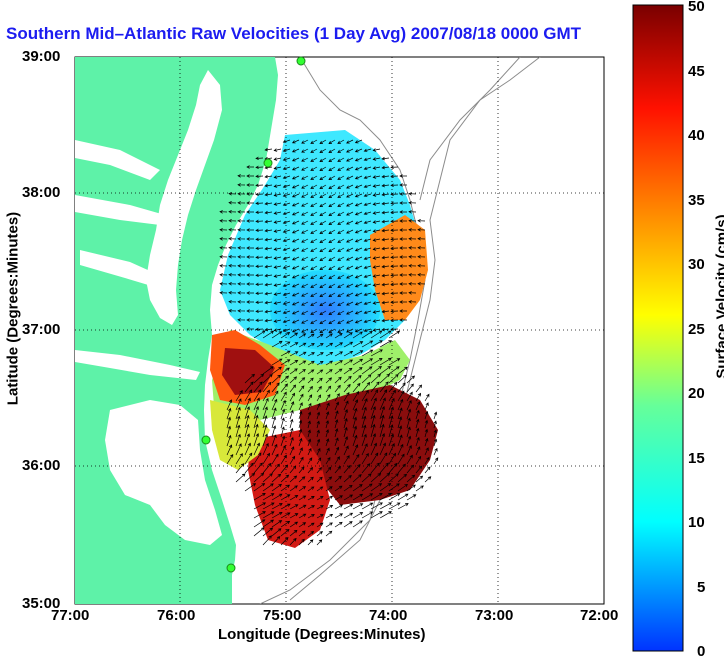 This screenshot has height=660, width=724. Describe the element at coordinates (701, 587) in the screenshot. I see `colorbar-tick-label: 5` at that location.